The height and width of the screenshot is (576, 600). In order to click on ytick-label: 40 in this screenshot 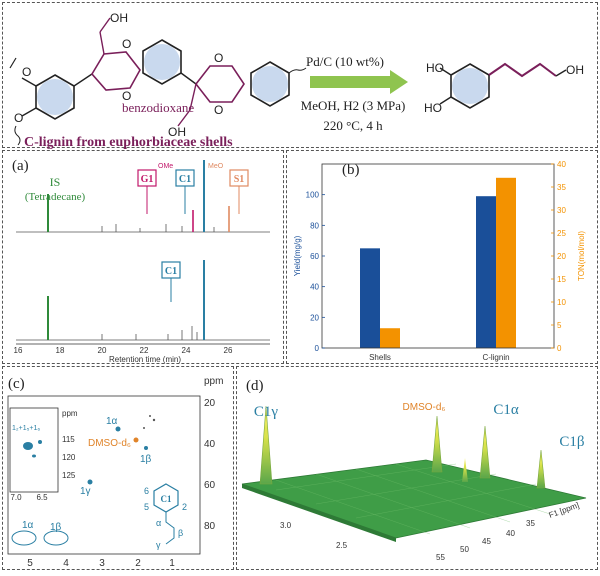, I will do `click(314, 287)`.